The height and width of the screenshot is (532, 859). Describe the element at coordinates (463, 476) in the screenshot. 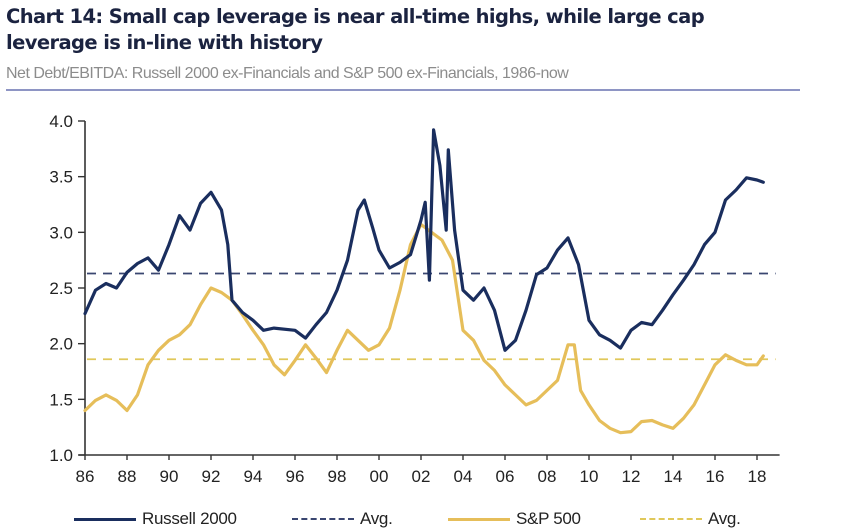

I see `x-tick-label: 04` at that location.